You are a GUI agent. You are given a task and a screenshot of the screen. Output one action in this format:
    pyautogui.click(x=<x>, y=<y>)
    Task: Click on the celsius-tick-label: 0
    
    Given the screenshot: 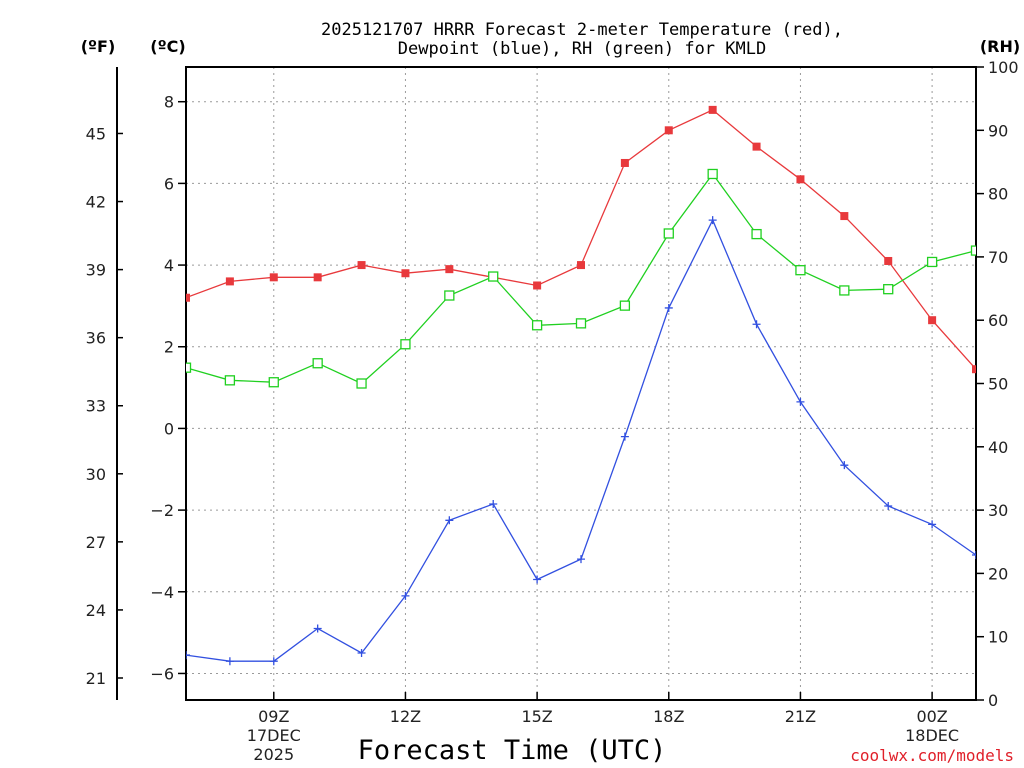 What is the action you would take?
    pyautogui.click(x=169, y=428)
    